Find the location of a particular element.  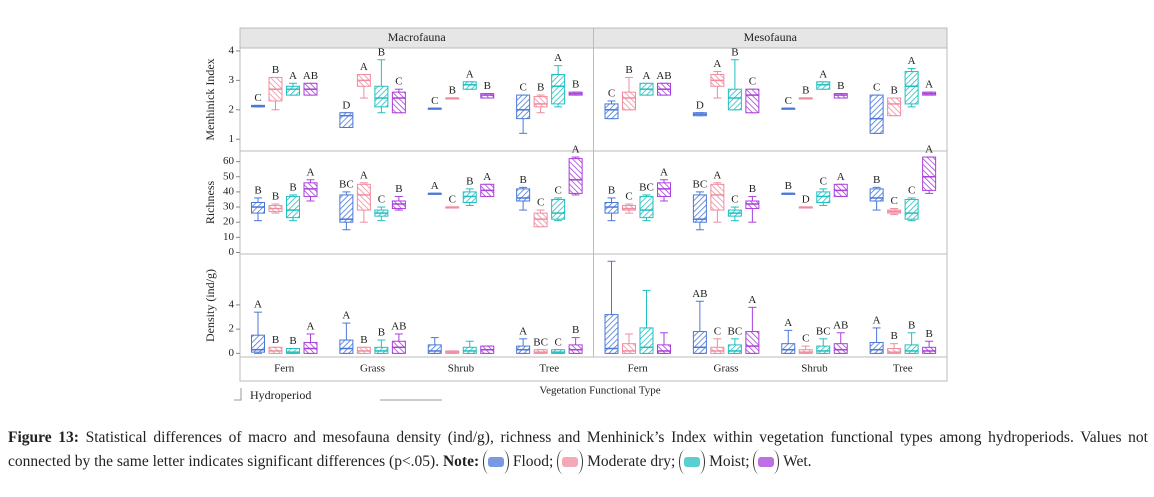

y-tick-label: 20 is located at coordinates (229, 222).